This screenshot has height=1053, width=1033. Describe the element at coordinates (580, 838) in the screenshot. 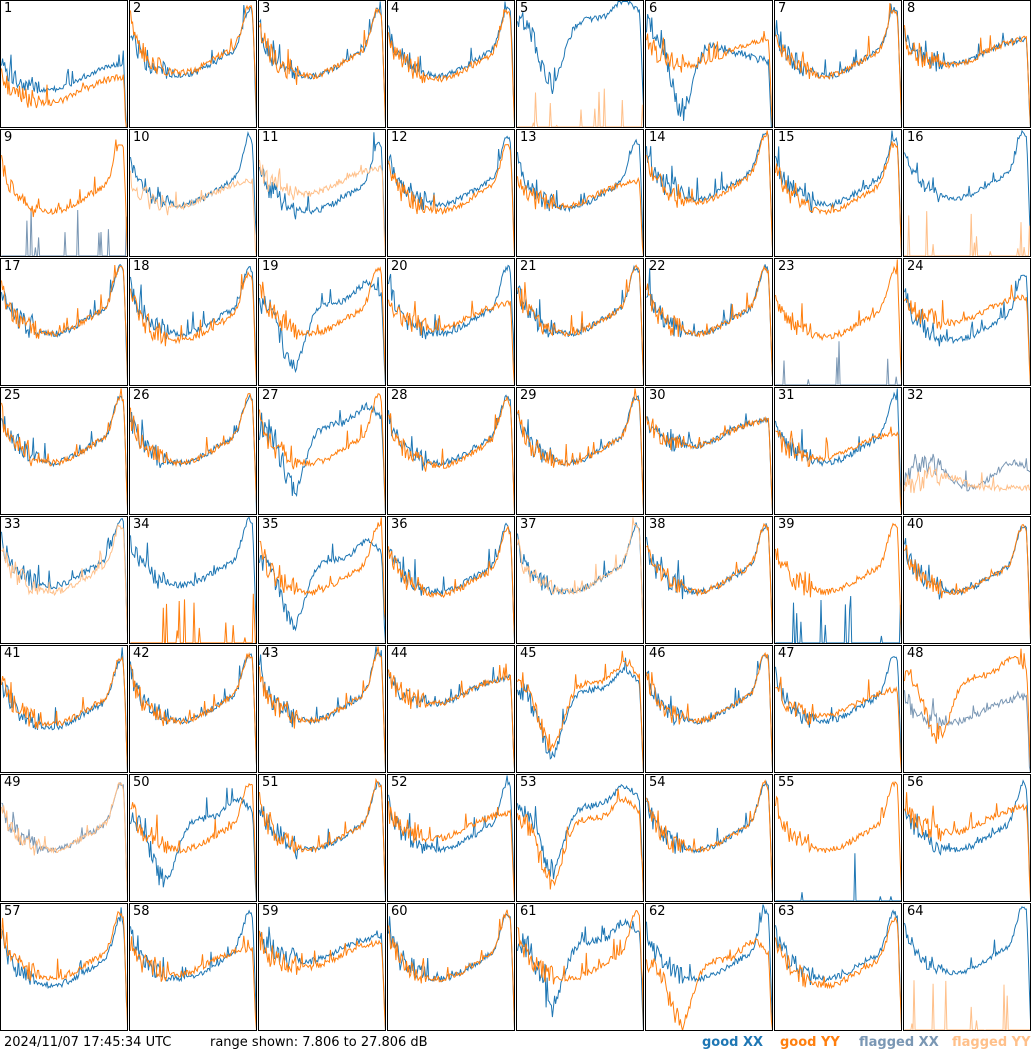

I see `panel-53: 53` at that location.